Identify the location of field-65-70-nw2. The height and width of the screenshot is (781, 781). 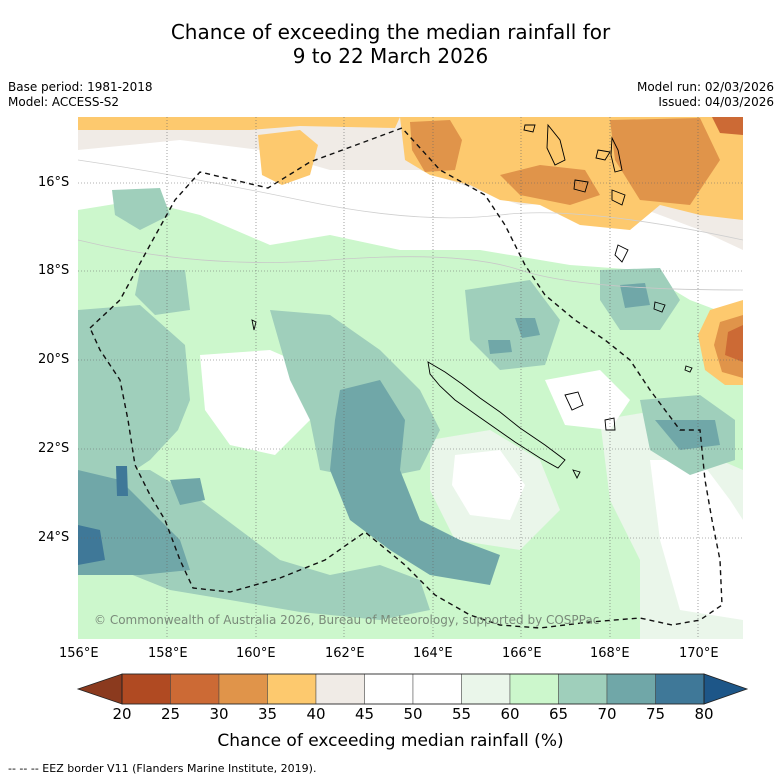
(162, 292).